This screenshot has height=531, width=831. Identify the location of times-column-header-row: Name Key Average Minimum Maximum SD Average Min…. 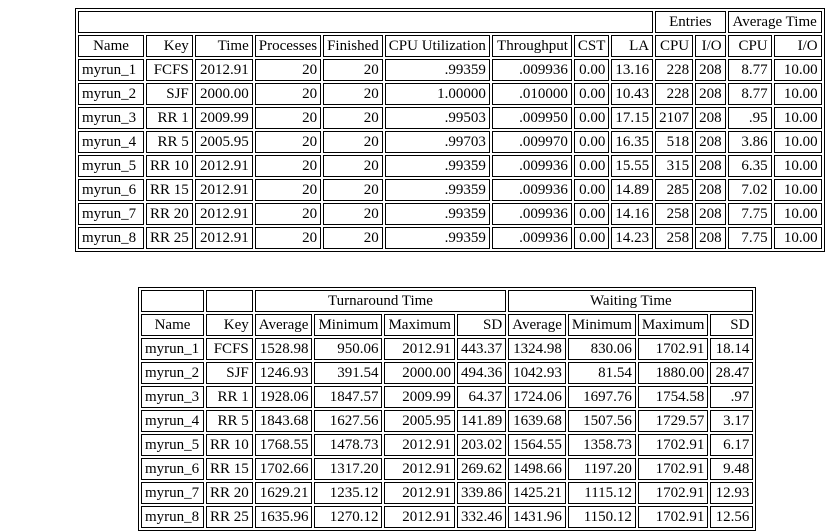
(447, 325).